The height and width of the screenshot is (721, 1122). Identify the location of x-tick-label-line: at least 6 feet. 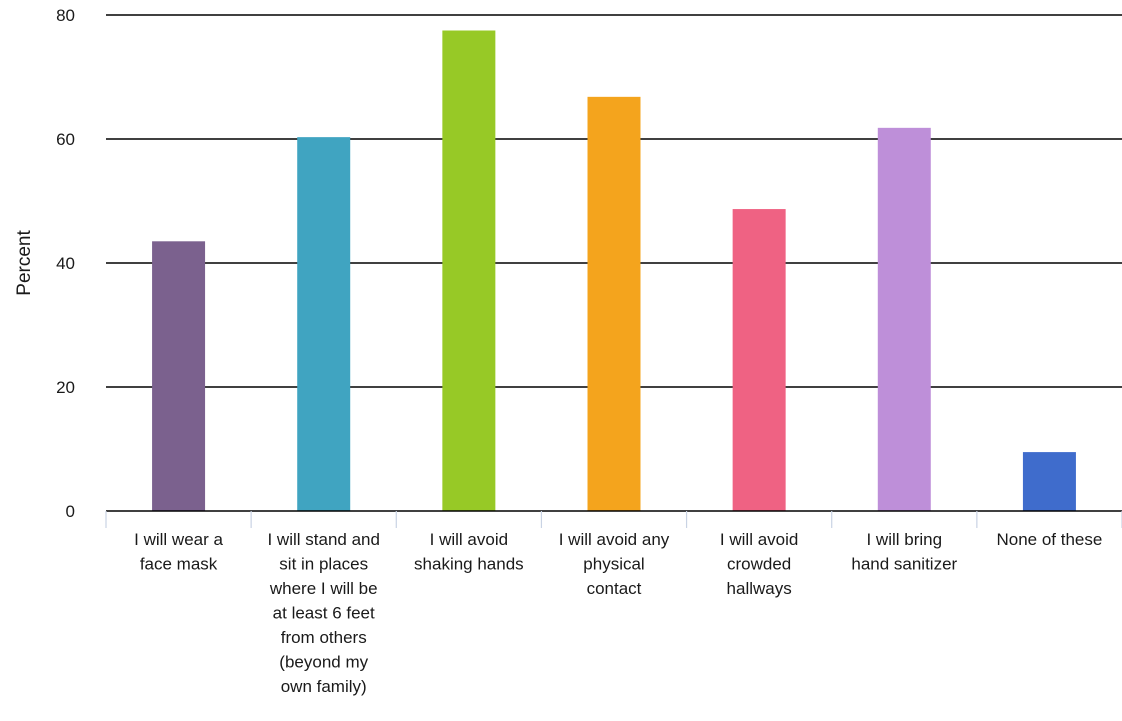
(324, 613).